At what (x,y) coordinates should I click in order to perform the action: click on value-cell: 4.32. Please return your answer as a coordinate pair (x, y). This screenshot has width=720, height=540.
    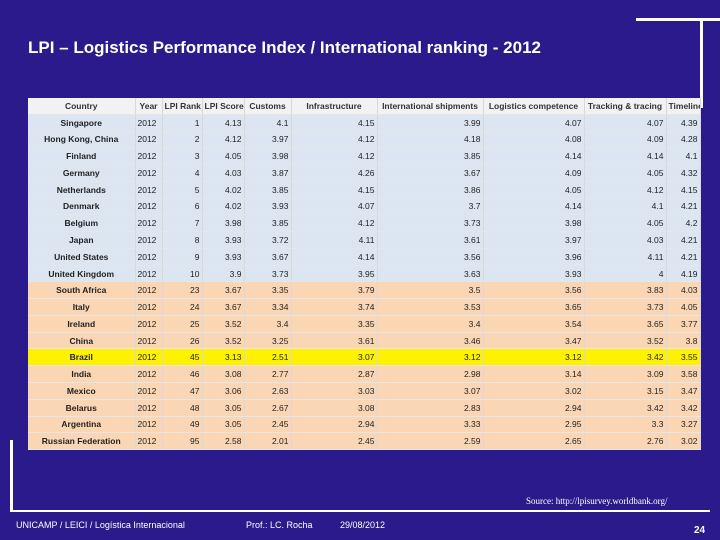
    Looking at the image, I should click on (683, 173).